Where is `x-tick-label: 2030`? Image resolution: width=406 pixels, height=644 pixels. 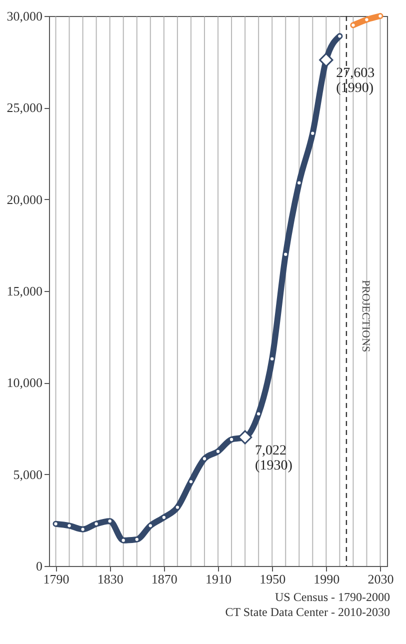 x-tick-label: 2030 is located at coordinates (381, 579).